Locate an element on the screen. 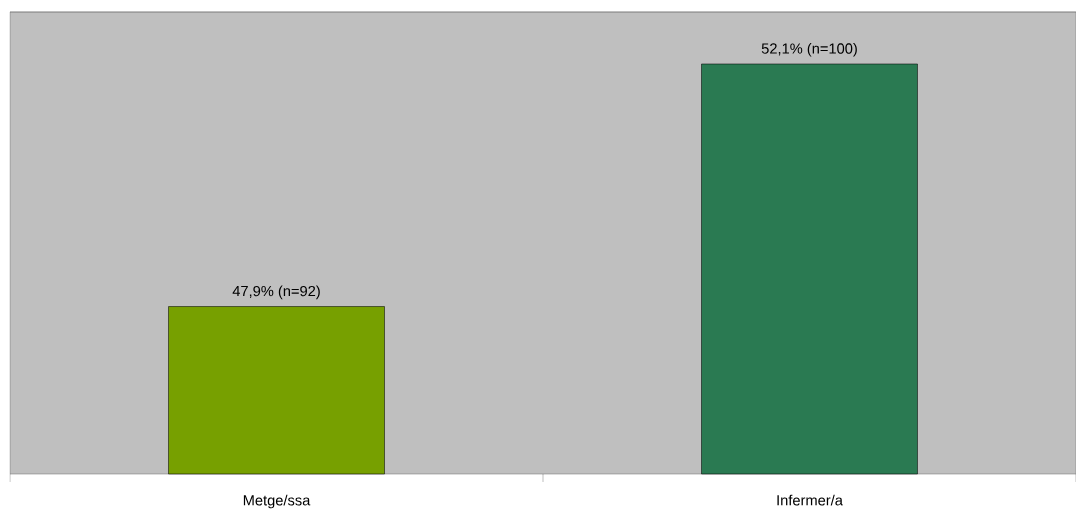  x-tick-label: Metge/ssa is located at coordinates (277, 501).